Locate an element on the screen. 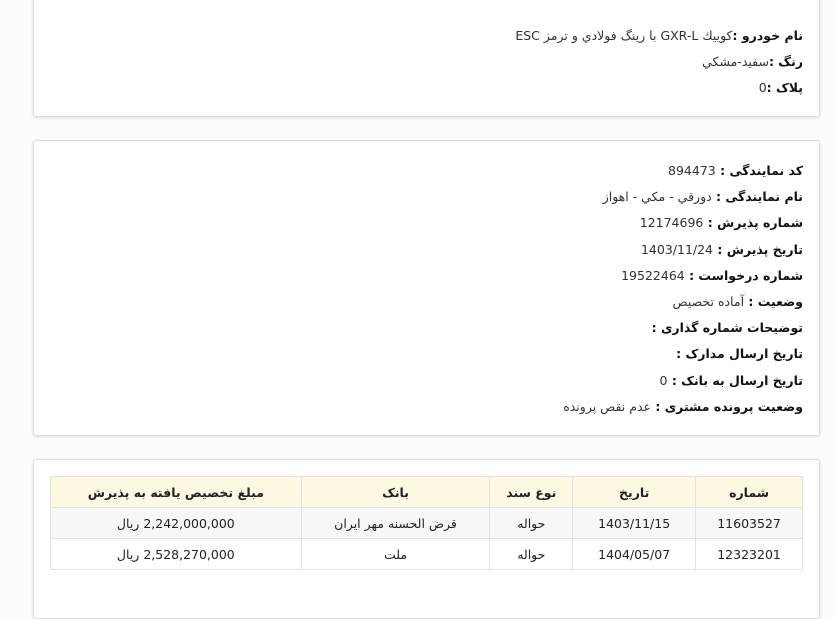 The width and height of the screenshot is (835, 619). dealer-info-line: شماره پذیرش : 12174696 is located at coordinates (418, 223).